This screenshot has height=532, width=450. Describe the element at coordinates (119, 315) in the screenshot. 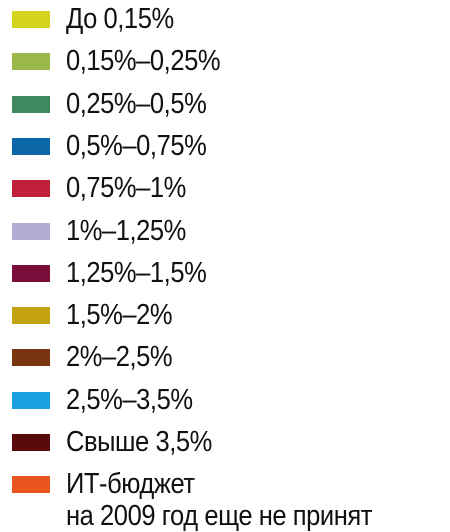

I see `legend-label: 1,5%–2%` at that location.